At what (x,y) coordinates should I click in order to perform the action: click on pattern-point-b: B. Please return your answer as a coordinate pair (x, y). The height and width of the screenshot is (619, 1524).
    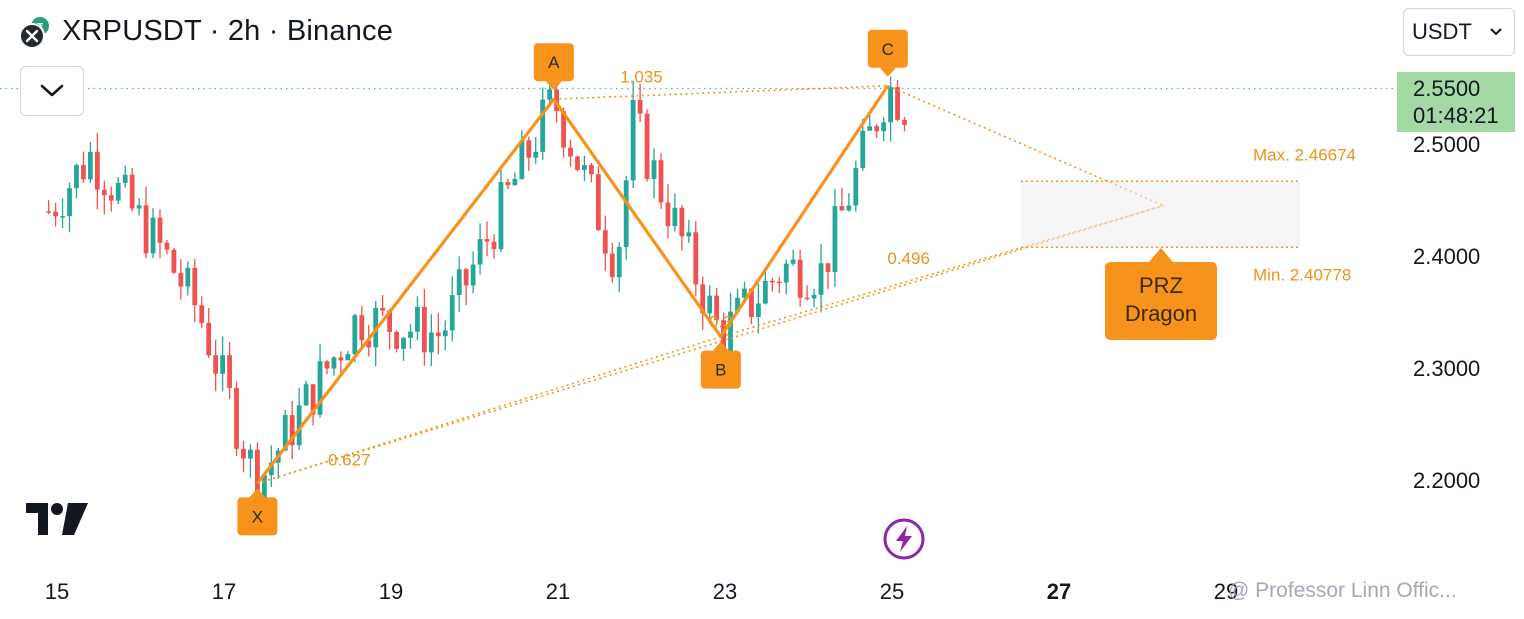
    Looking at the image, I should click on (720, 365).